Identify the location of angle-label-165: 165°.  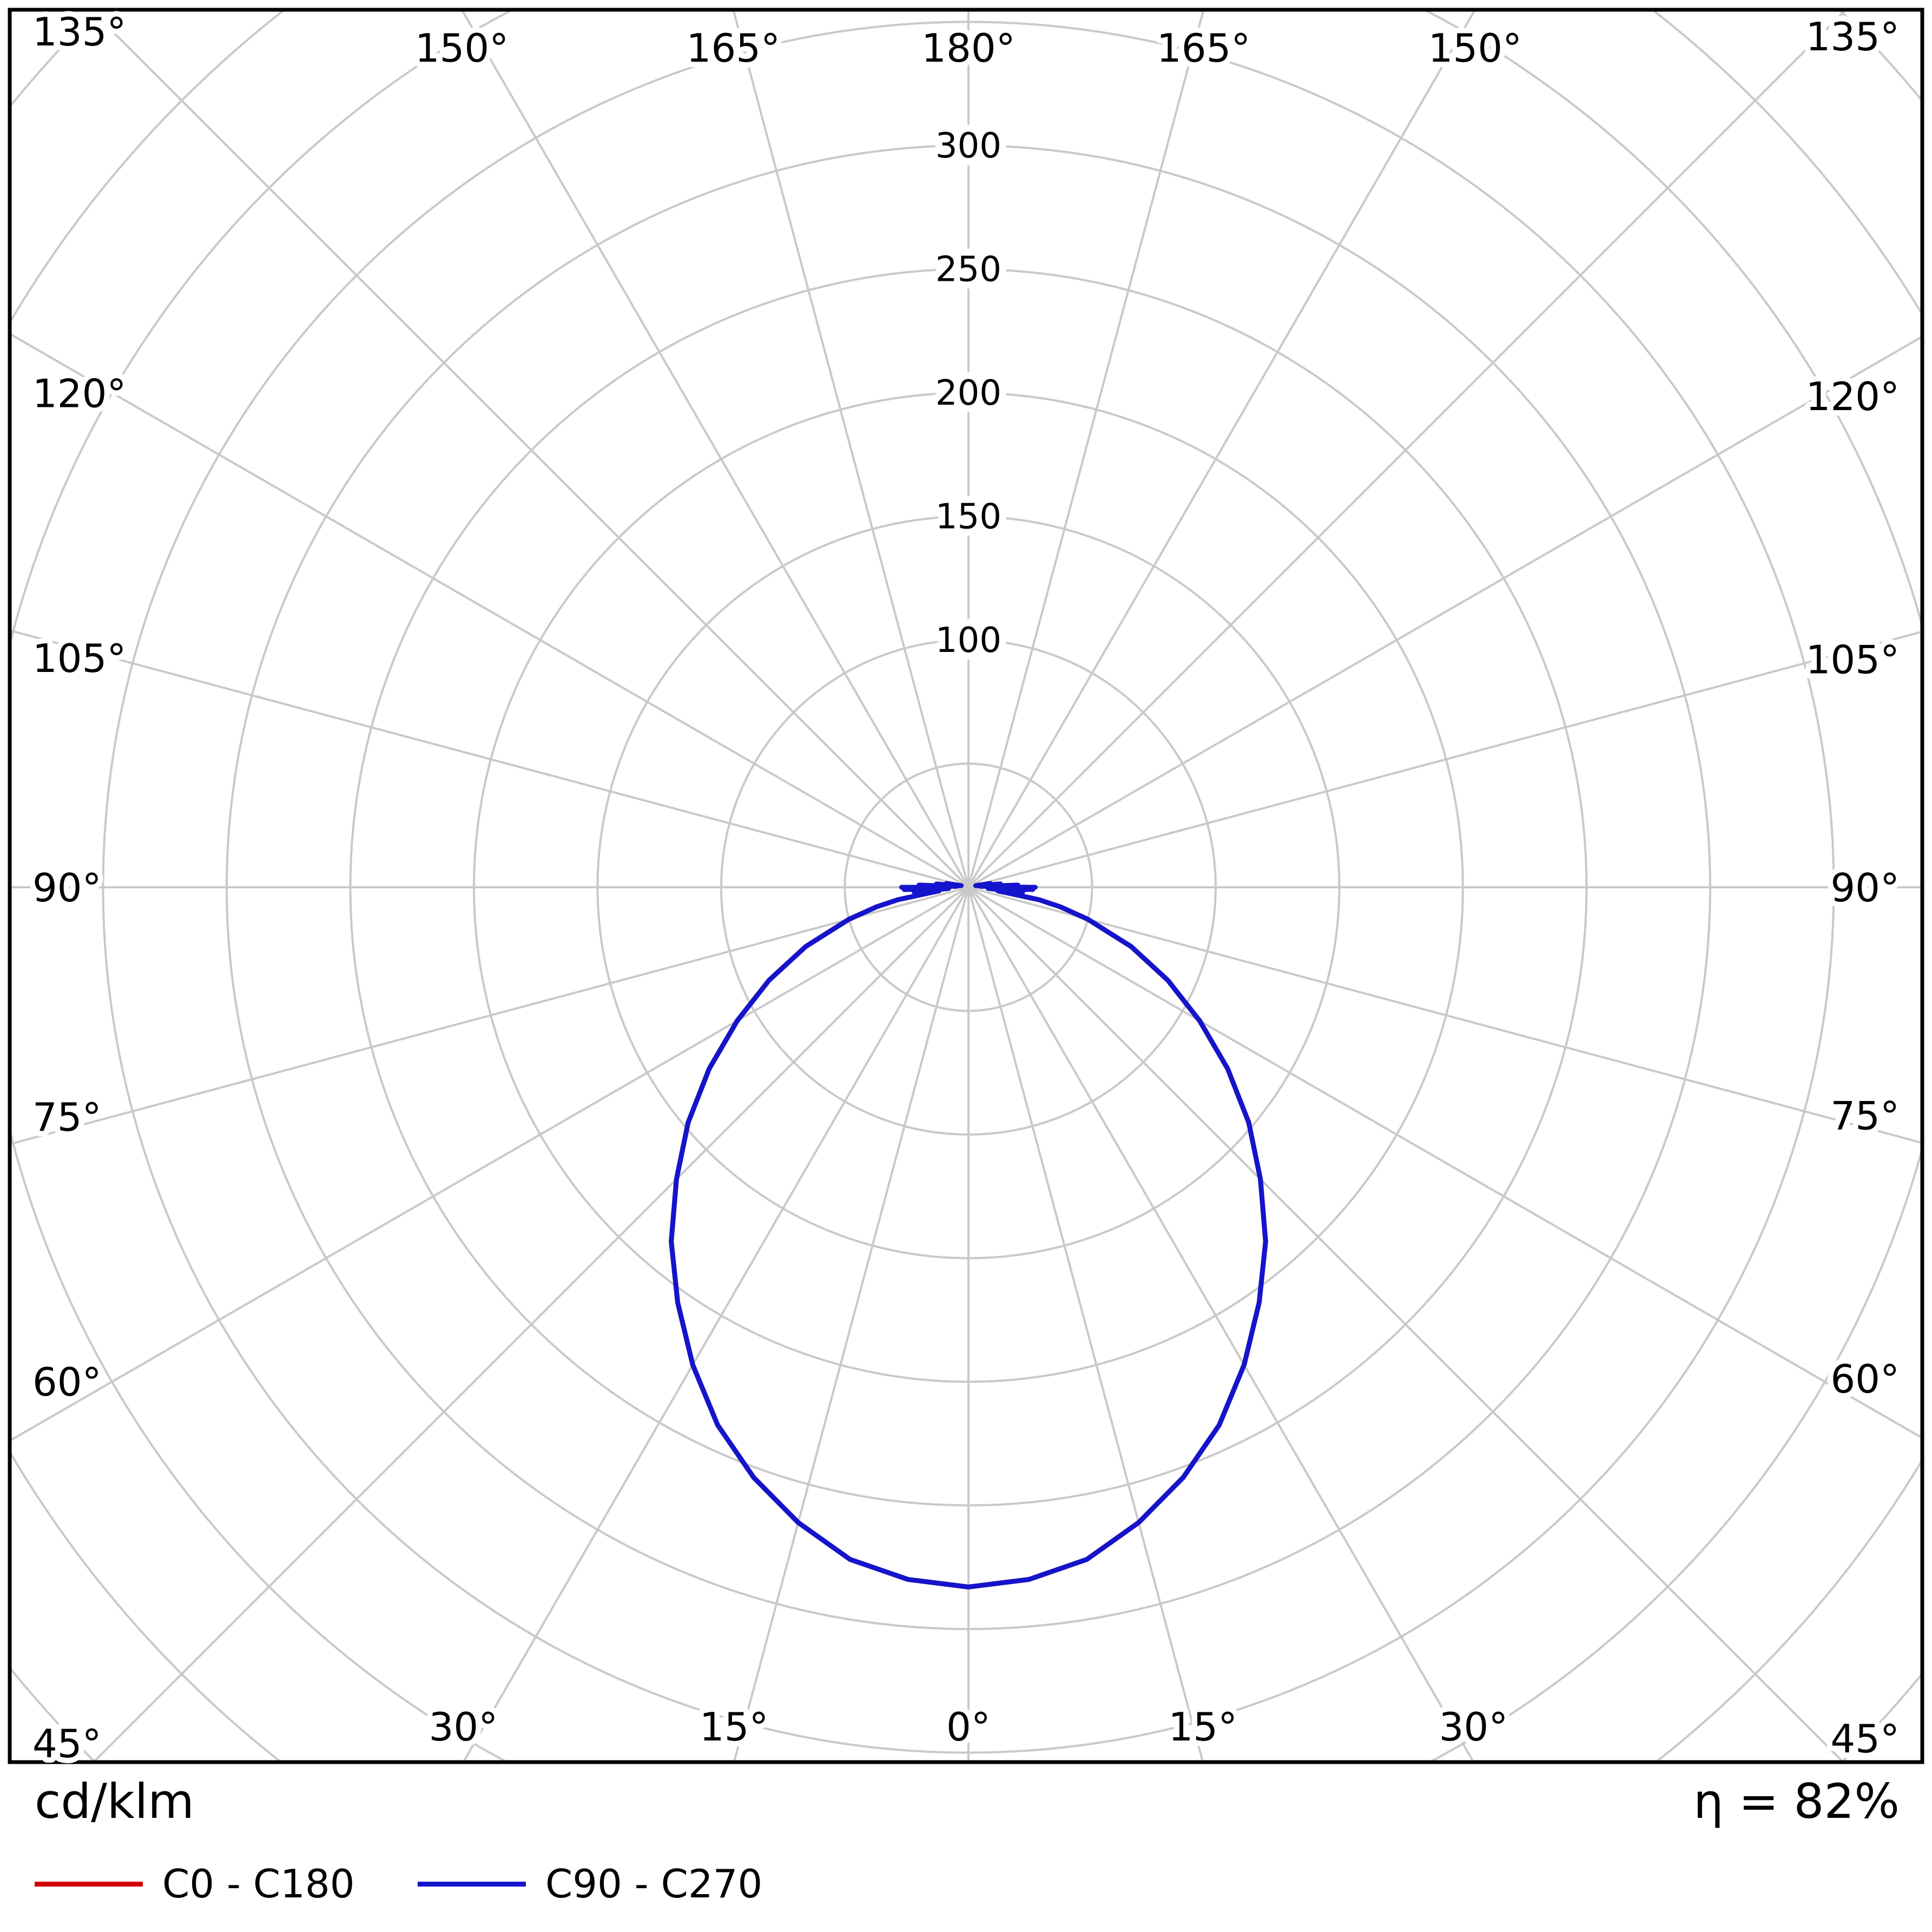
(1203, 48).